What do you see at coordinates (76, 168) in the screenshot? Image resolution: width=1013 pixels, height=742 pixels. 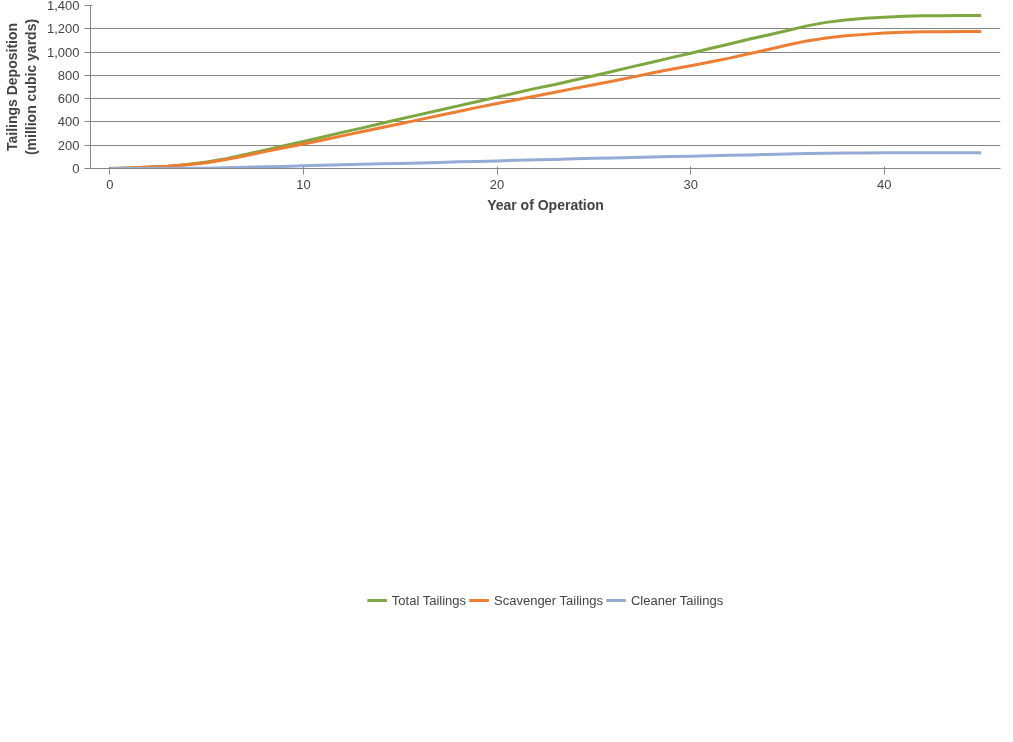 I see `y-tick-label: 0` at bounding box center [76, 168].